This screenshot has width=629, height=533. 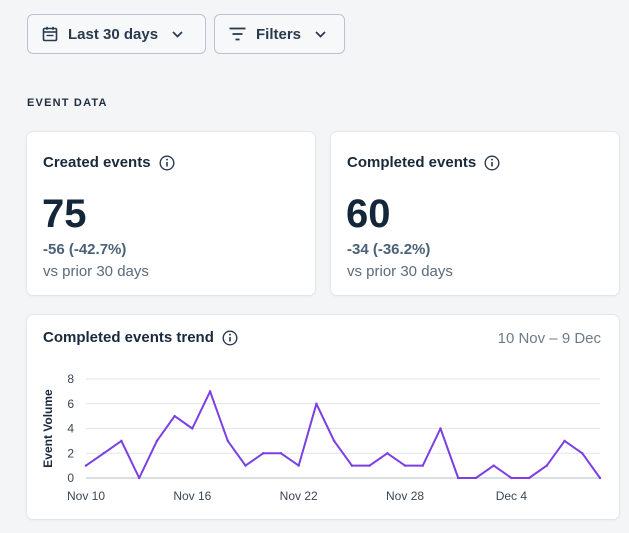 I want to click on x-tick-label: Nov 16, so click(x=192, y=496).